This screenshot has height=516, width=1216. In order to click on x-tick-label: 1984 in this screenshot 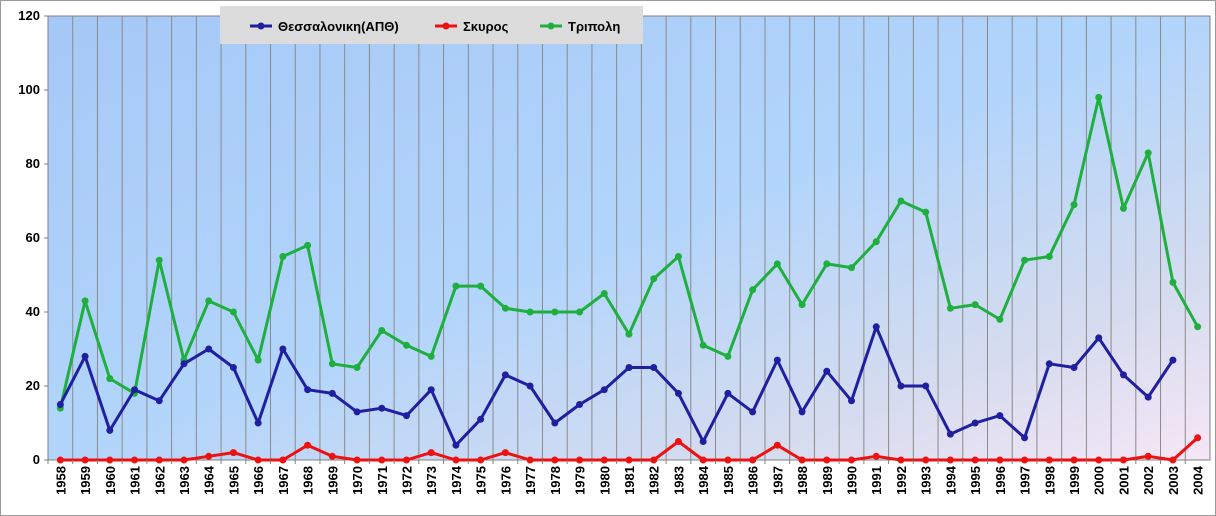, I will do `click(703, 480)`.